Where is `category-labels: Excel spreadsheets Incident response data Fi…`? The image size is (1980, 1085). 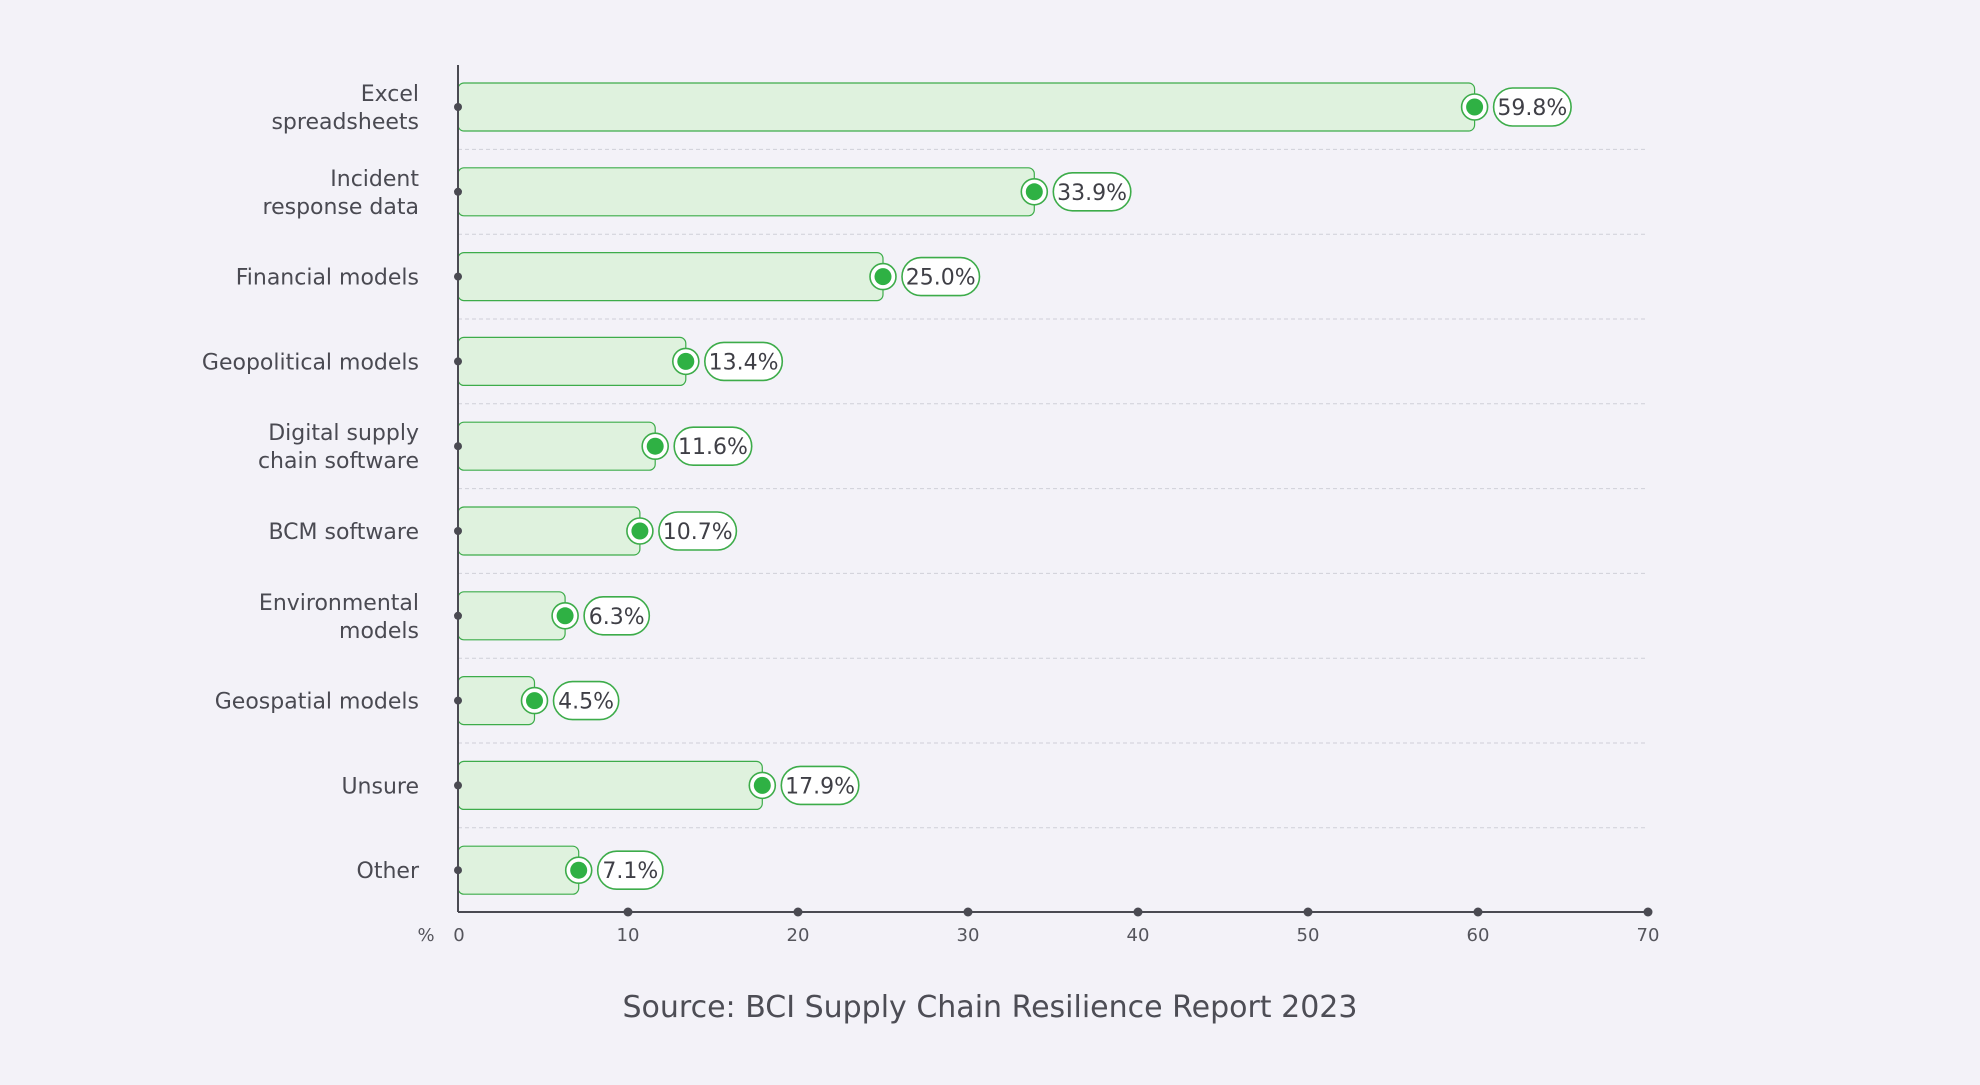 category-labels: Excel spreadsheets Incident response data Fi… is located at coordinates (311, 483).